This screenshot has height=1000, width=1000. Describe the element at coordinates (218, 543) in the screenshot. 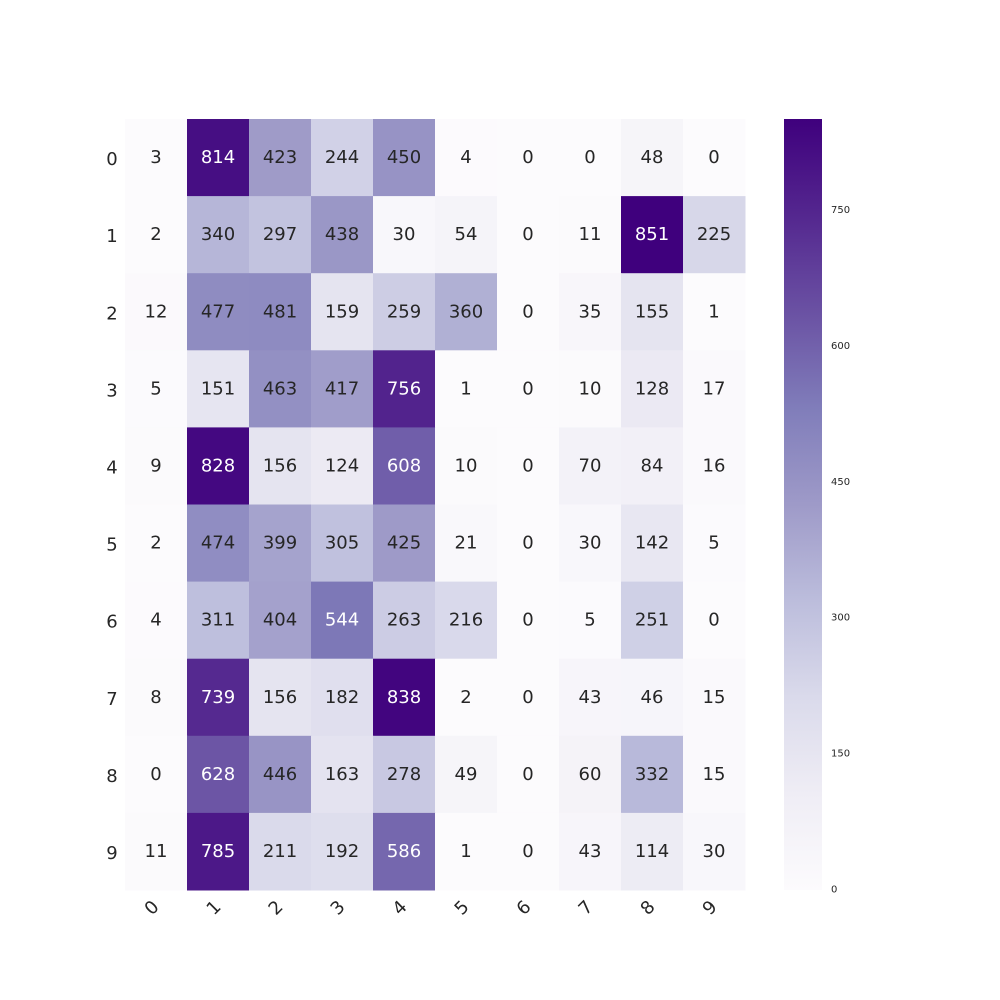

I see `cell-value-label: 474` at that location.